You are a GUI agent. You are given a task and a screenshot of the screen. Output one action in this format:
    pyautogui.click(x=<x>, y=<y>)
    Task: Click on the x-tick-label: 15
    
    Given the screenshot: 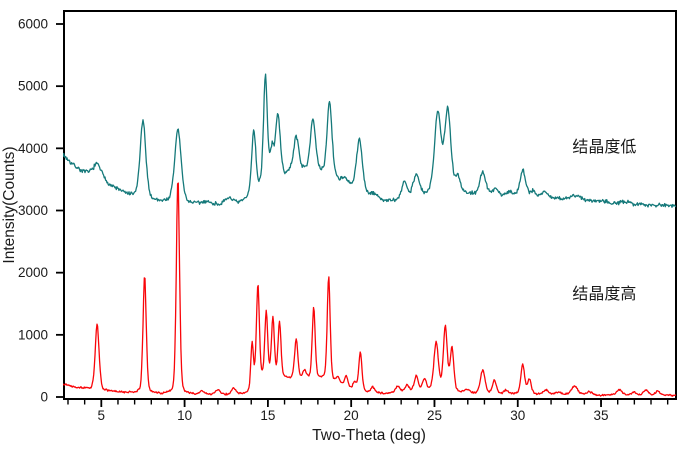 What is the action you would take?
    pyautogui.click(x=267, y=415)
    